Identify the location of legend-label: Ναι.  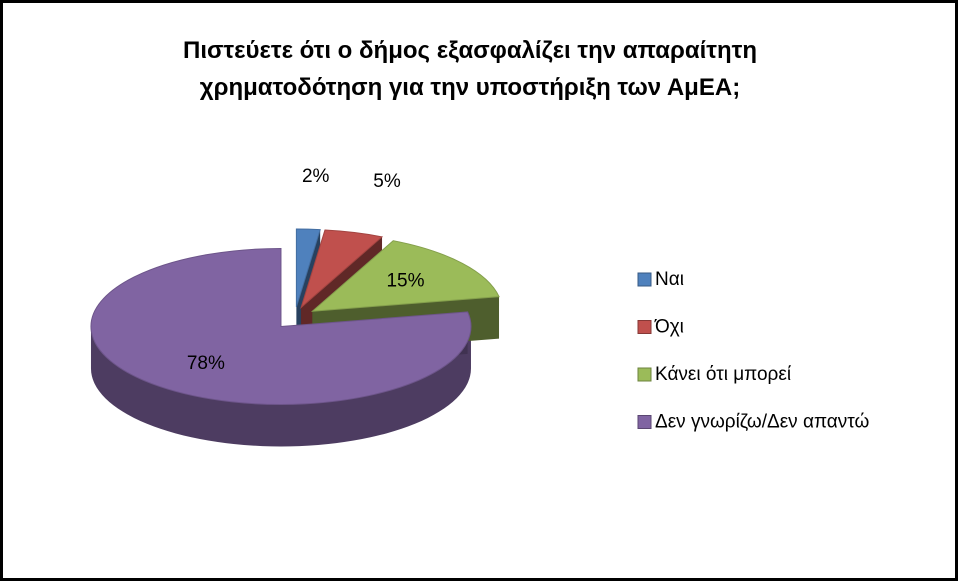
(669, 279).